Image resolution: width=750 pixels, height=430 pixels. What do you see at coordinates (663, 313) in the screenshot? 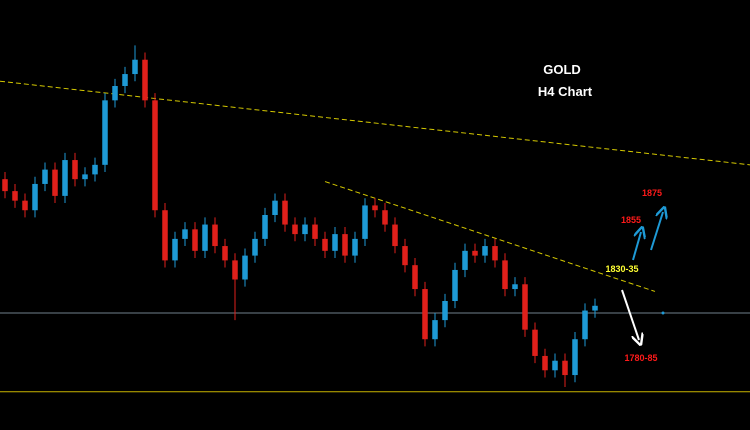
I see `marker-dot` at bounding box center [663, 313].